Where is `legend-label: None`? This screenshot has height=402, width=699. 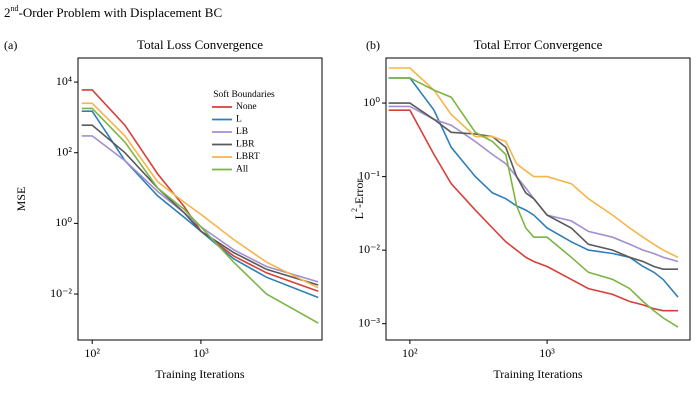
legend-label: None is located at coordinates (246, 107).